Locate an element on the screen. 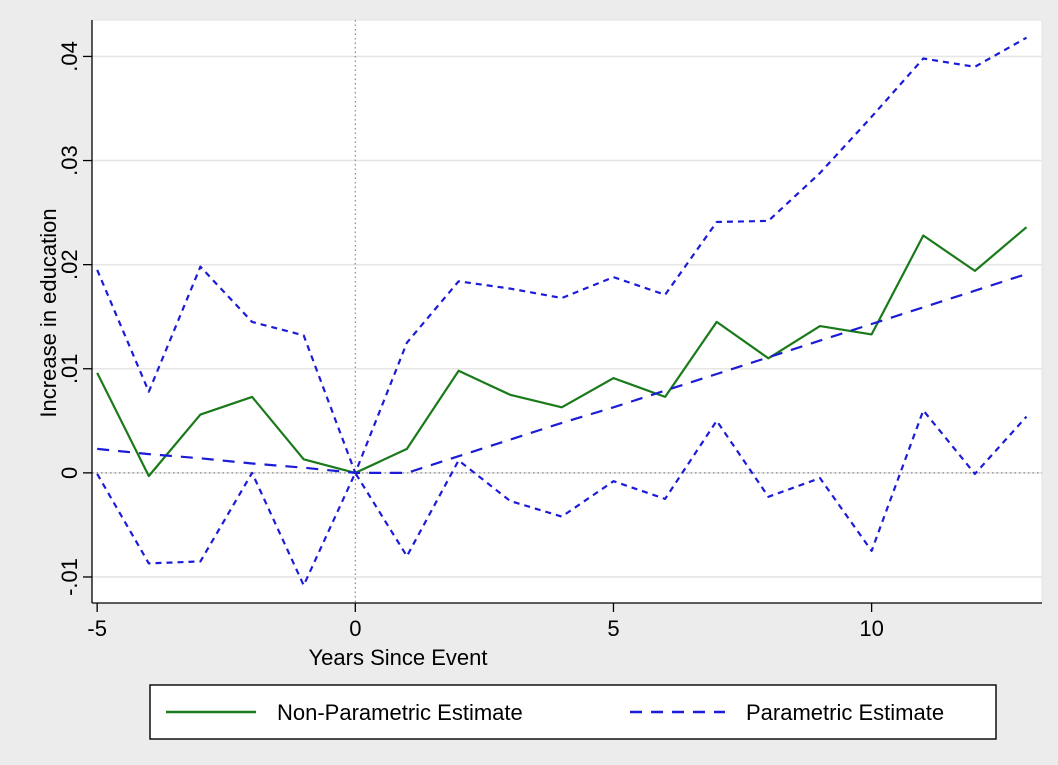 The image size is (1058, 765). legend-label-parametric: Parametric Estimate is located at coordinates (845, 712).